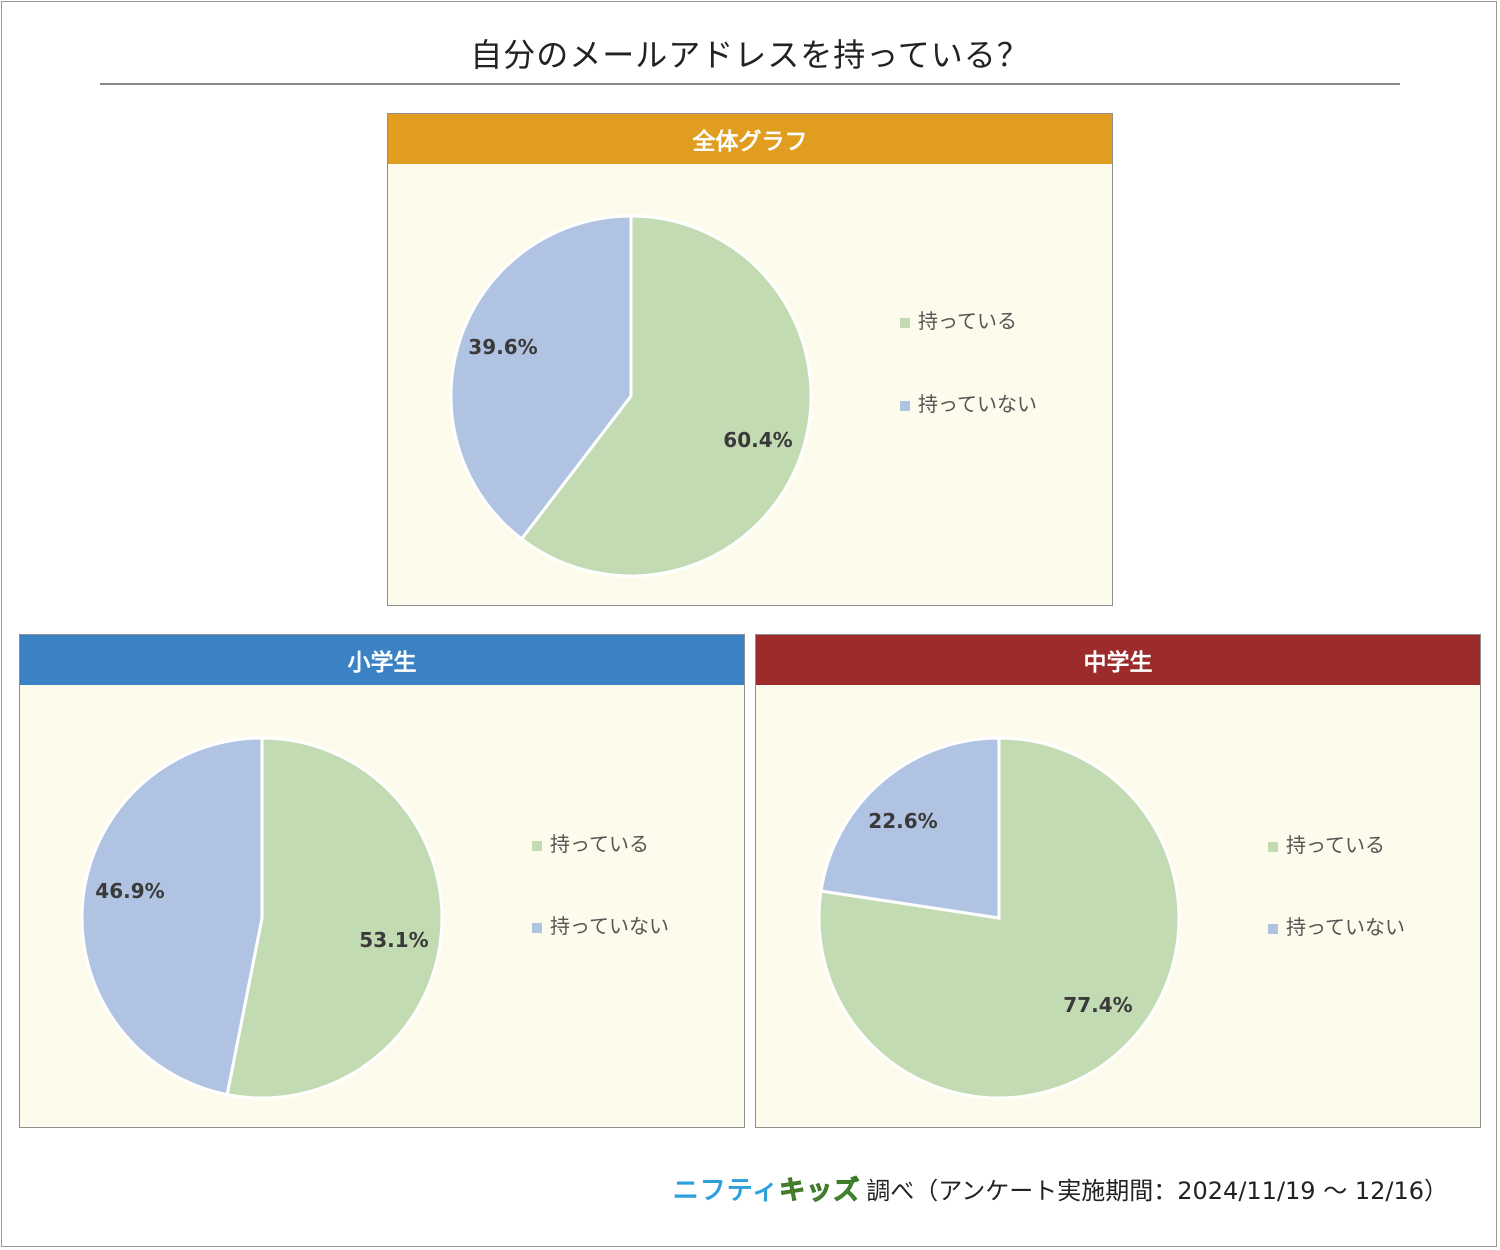  I want to click on footer-source: ニフティキッズ 調べ（アンケート実施期間：2024/11/19 ～ 12/16）, so click(1060, 1188).